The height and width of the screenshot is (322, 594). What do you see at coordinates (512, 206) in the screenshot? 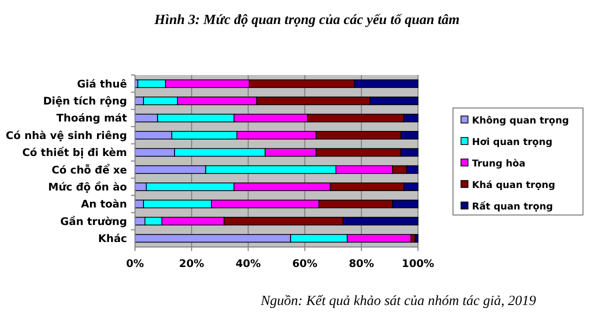
I see `legend-label: Rất quan trọng` at bounding box center [512, 206].